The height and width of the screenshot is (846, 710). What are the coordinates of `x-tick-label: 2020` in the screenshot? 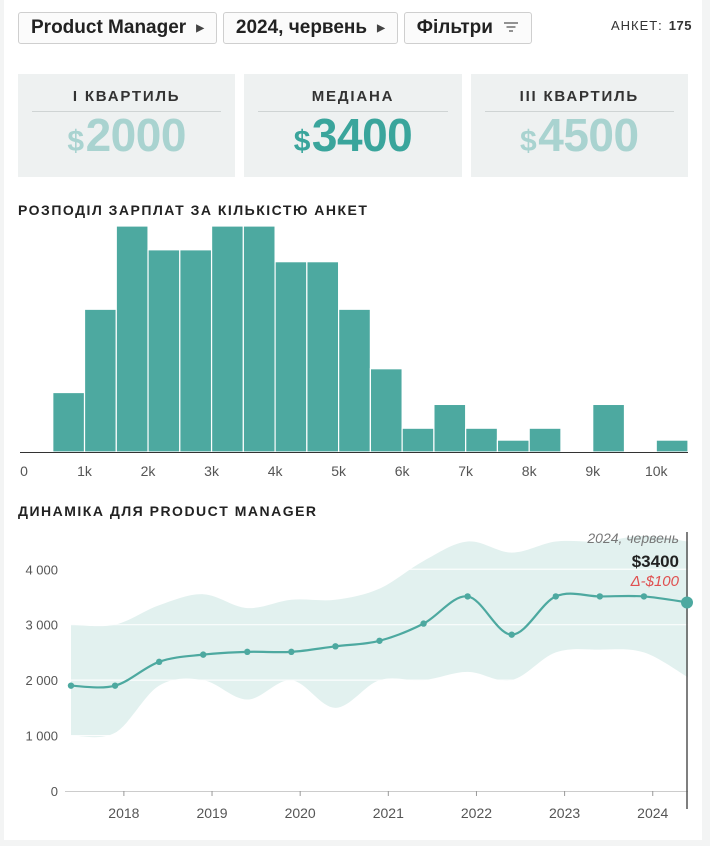 It's located at (300, 813).